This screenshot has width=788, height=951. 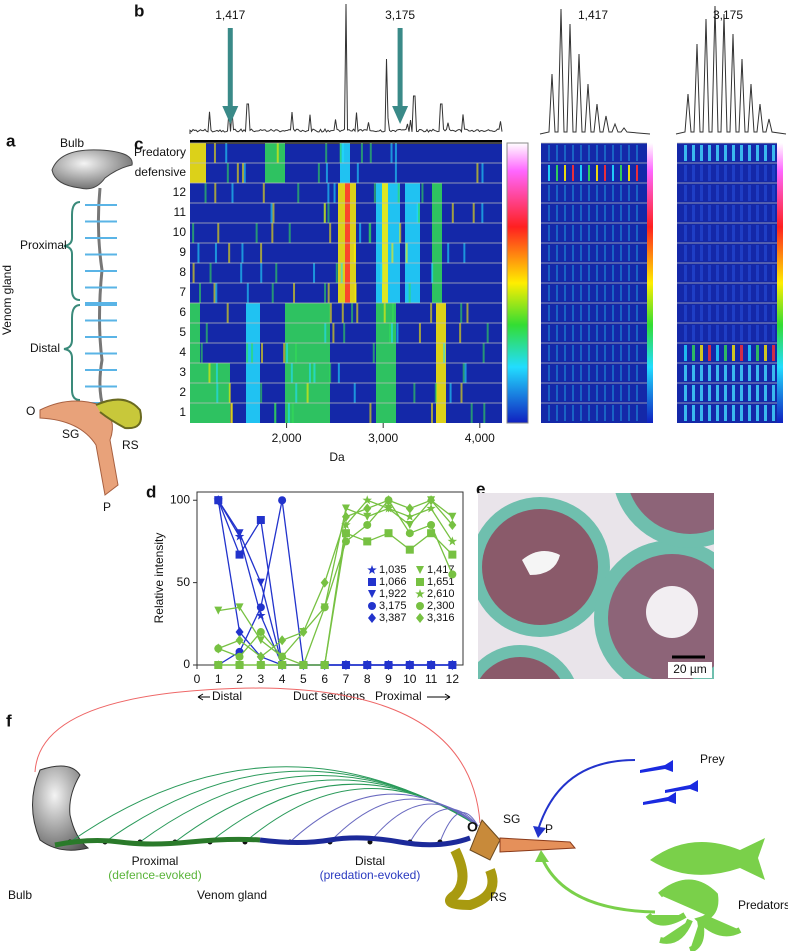 I want to click on arc, so click(x=344, y=813).